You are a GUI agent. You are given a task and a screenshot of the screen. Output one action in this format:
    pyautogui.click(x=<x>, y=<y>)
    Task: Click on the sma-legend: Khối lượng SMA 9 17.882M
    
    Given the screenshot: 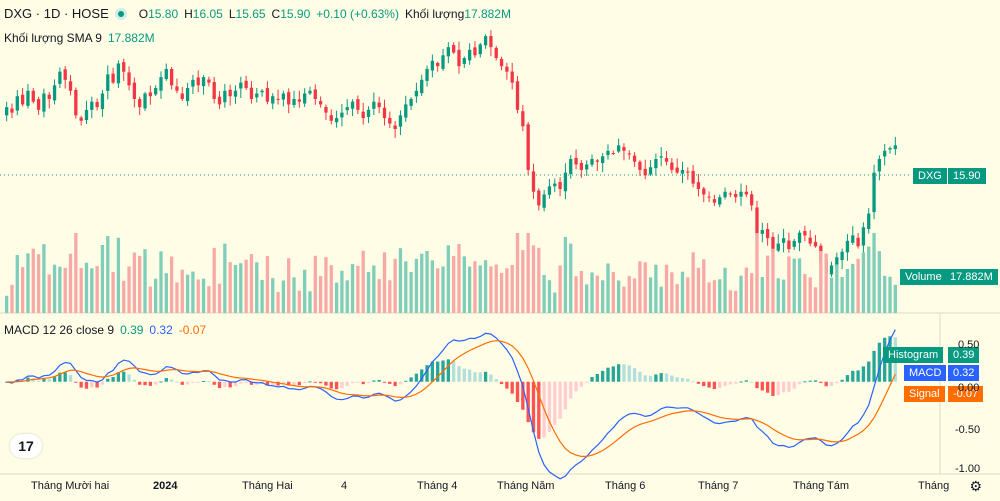 What is the action you would take?
    pyautogui.click(x=79, y=38)
    